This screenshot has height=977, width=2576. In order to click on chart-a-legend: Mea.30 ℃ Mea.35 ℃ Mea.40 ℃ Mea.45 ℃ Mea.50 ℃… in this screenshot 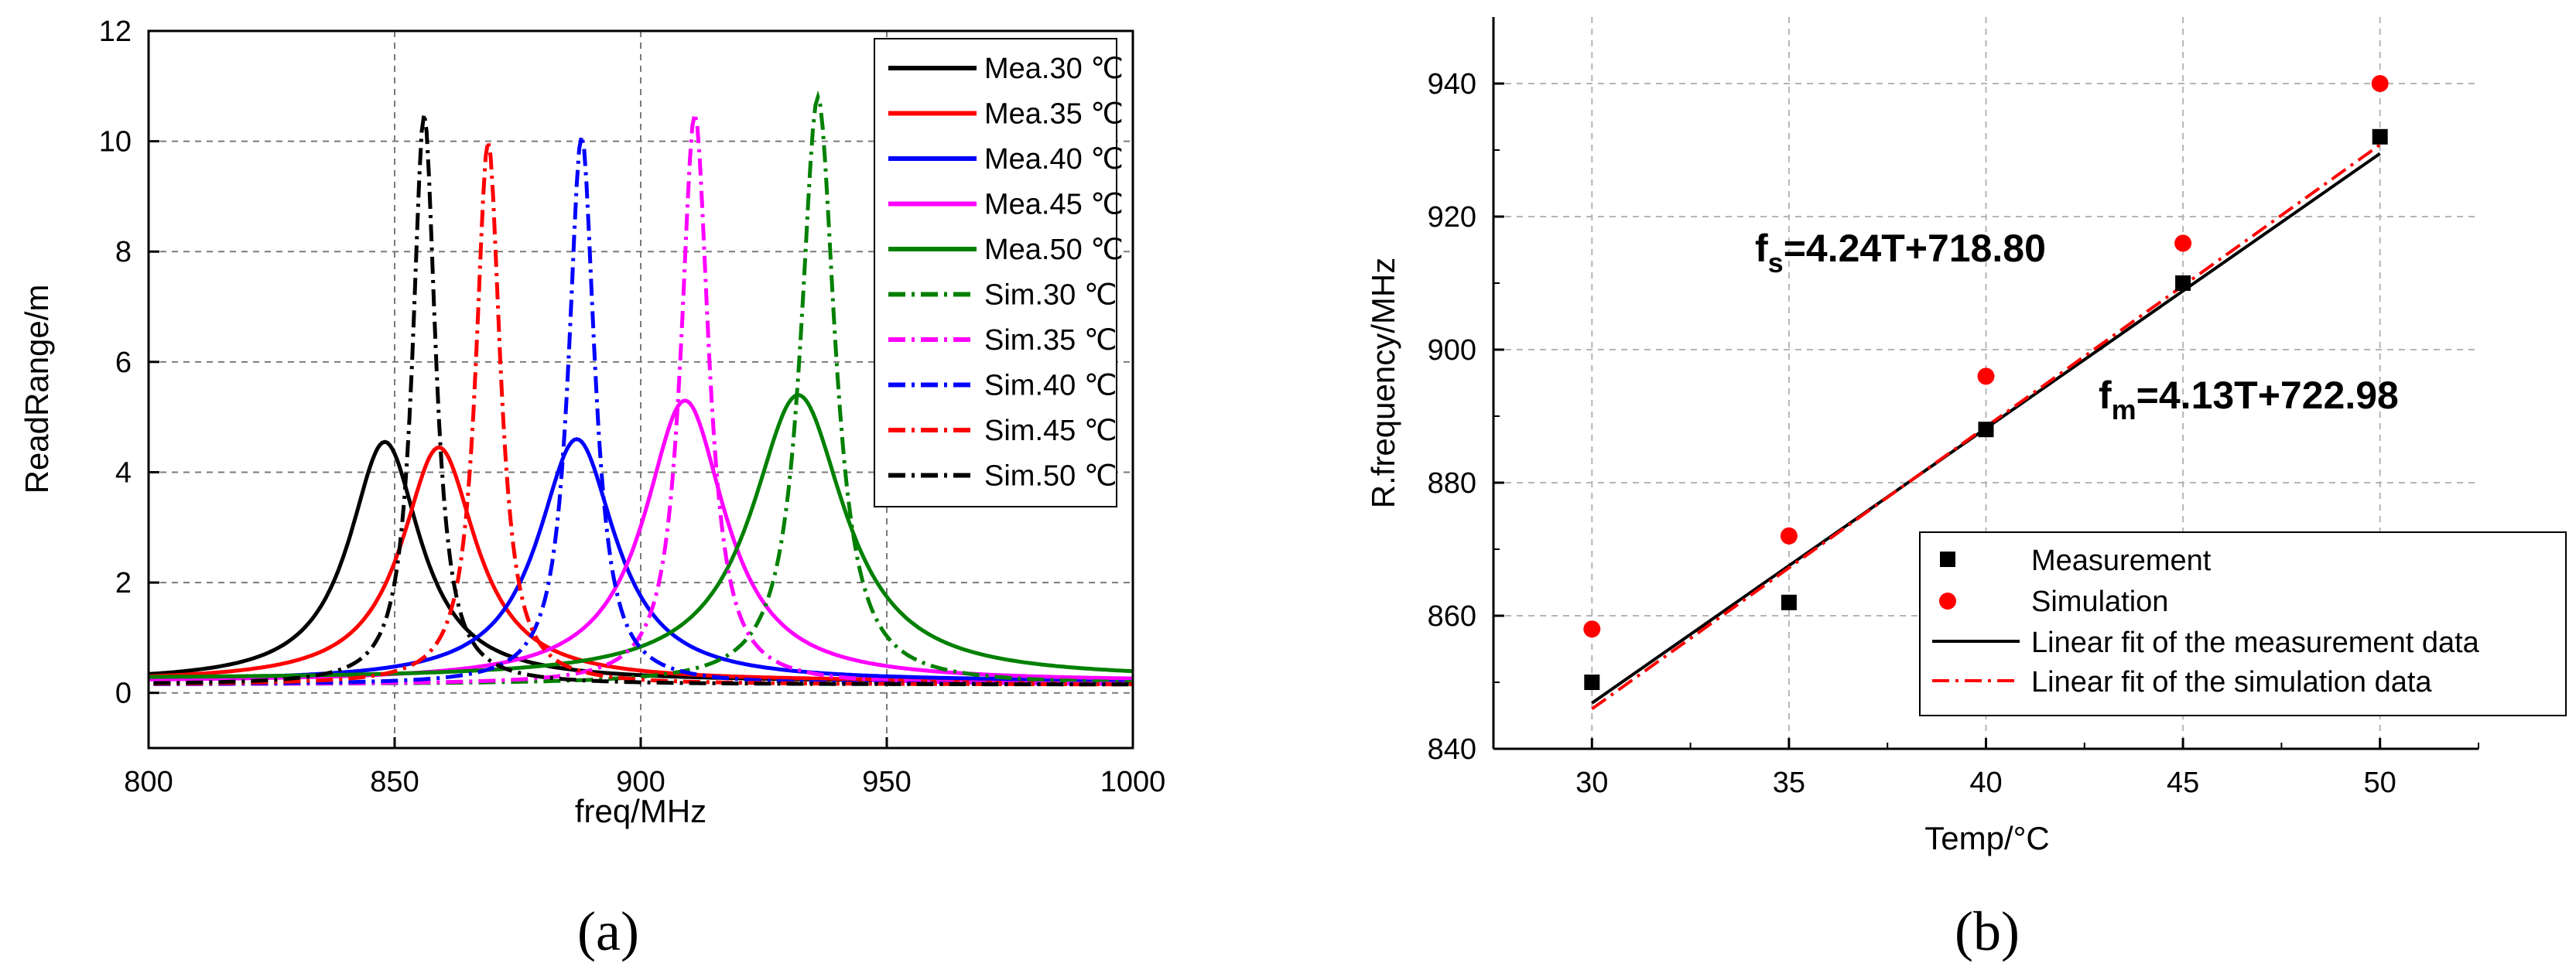, I will do `click(999, 272)`.